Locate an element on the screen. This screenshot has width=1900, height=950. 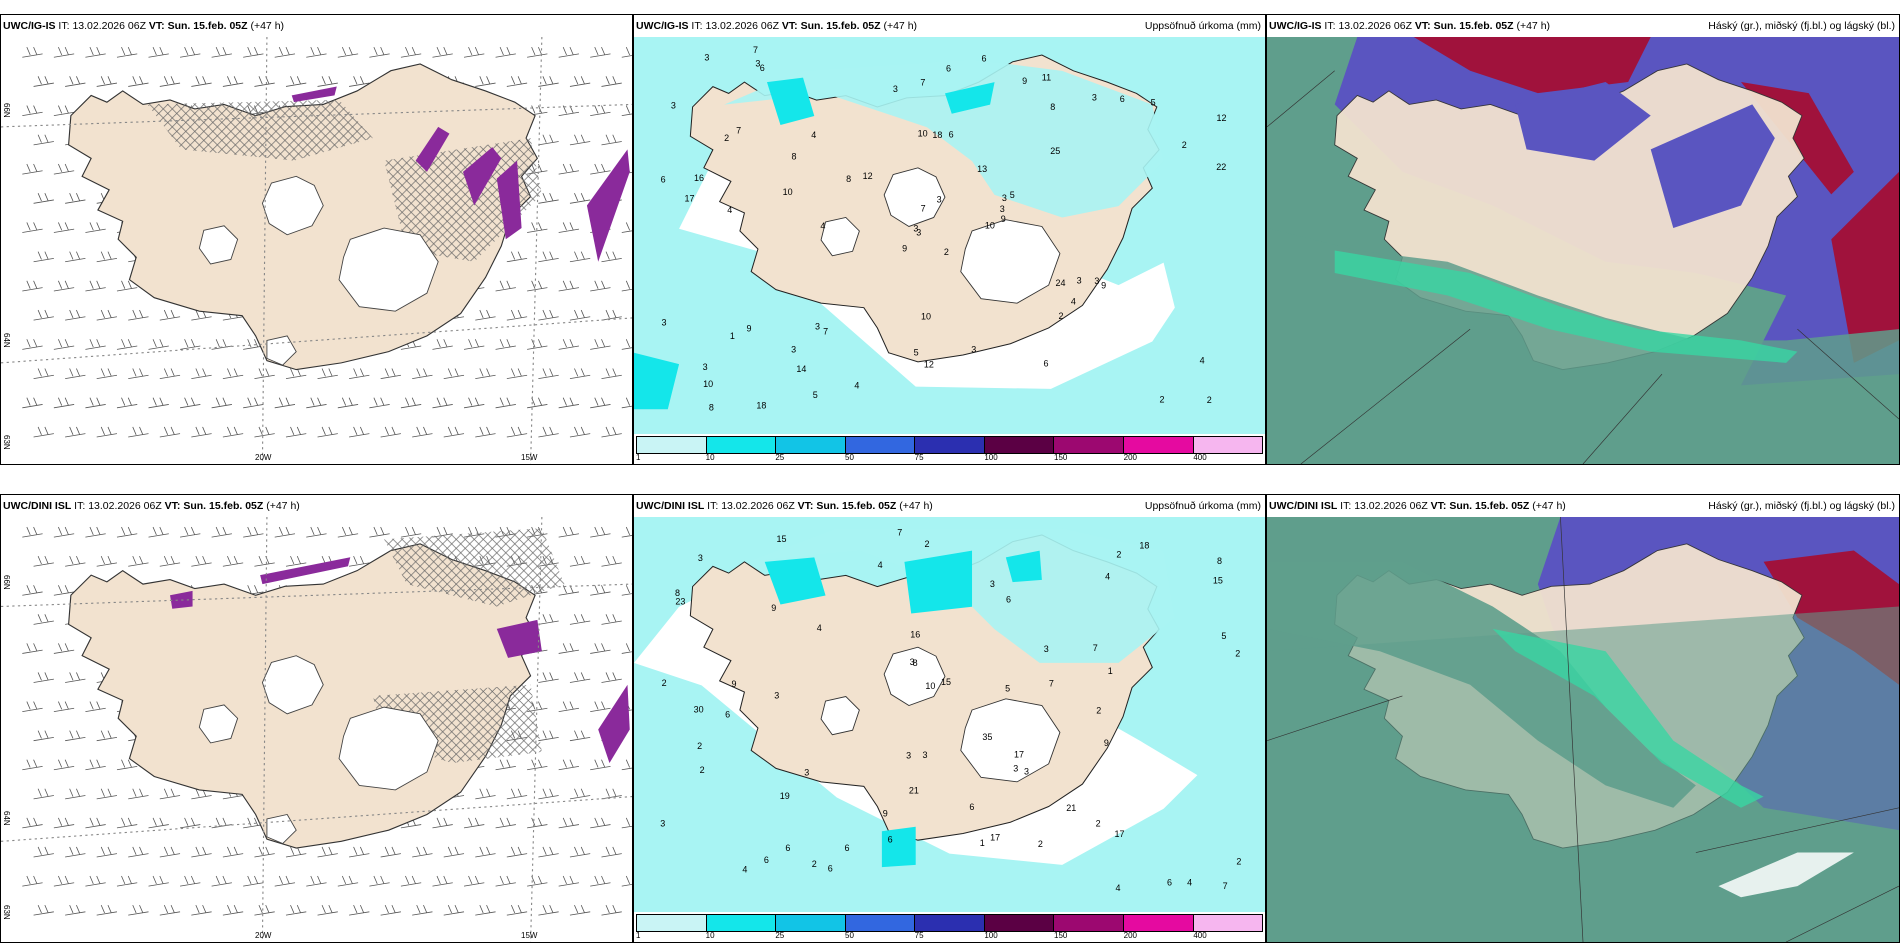
lat-label-63: 63N is located at coordinates (6, 912).